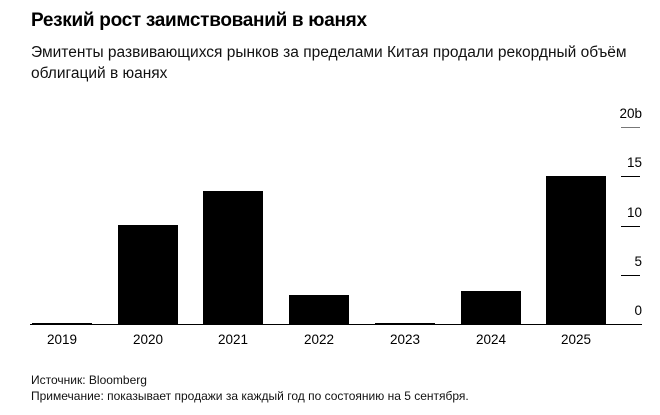 Image resolution: width=660 pixels, height=415 pixels. I want to click on bar-2022, so click(319, 309).